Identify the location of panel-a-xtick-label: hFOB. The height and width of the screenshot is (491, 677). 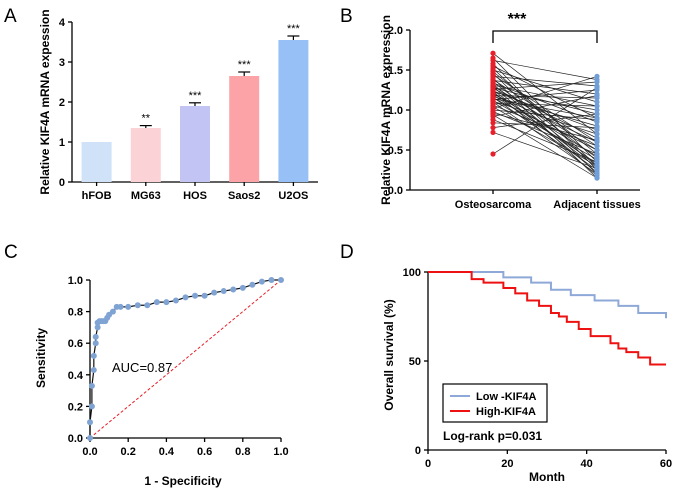
(97, 196).